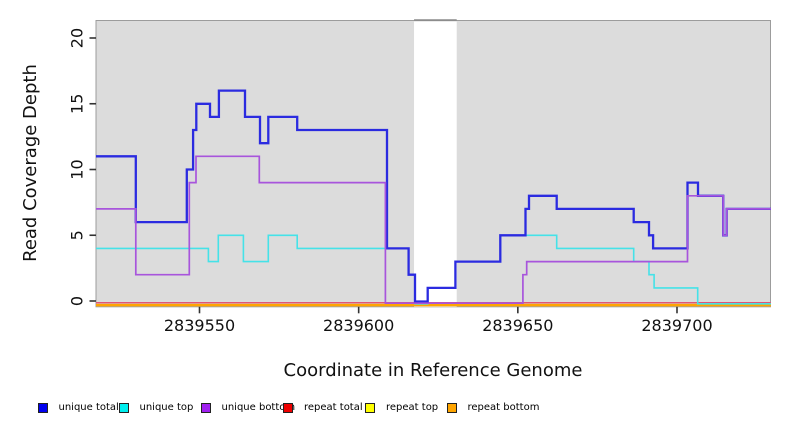  Describe the element at coordinates (676, 325) in the screenshot. I see `x-tick-label: 2839700` at that location.